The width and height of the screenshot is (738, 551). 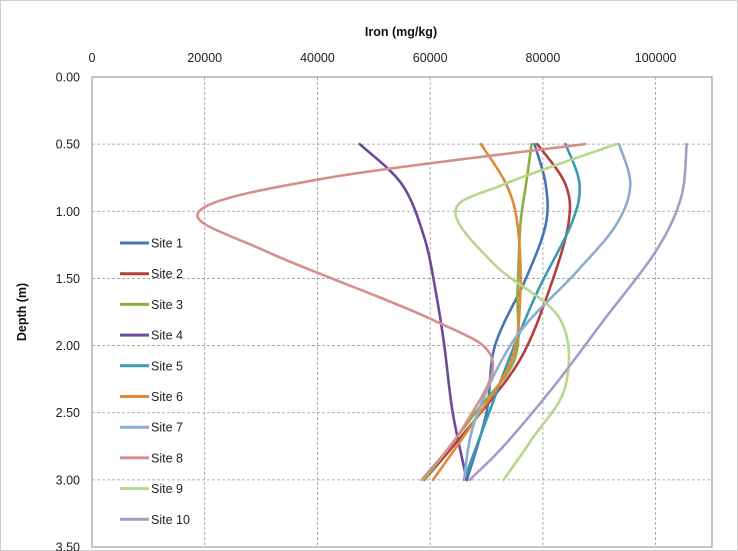 What do you see at coordinates (68, 212) in the screenshot?
I see `y-tick-label: 1.00` at bounding box center [68, 212].